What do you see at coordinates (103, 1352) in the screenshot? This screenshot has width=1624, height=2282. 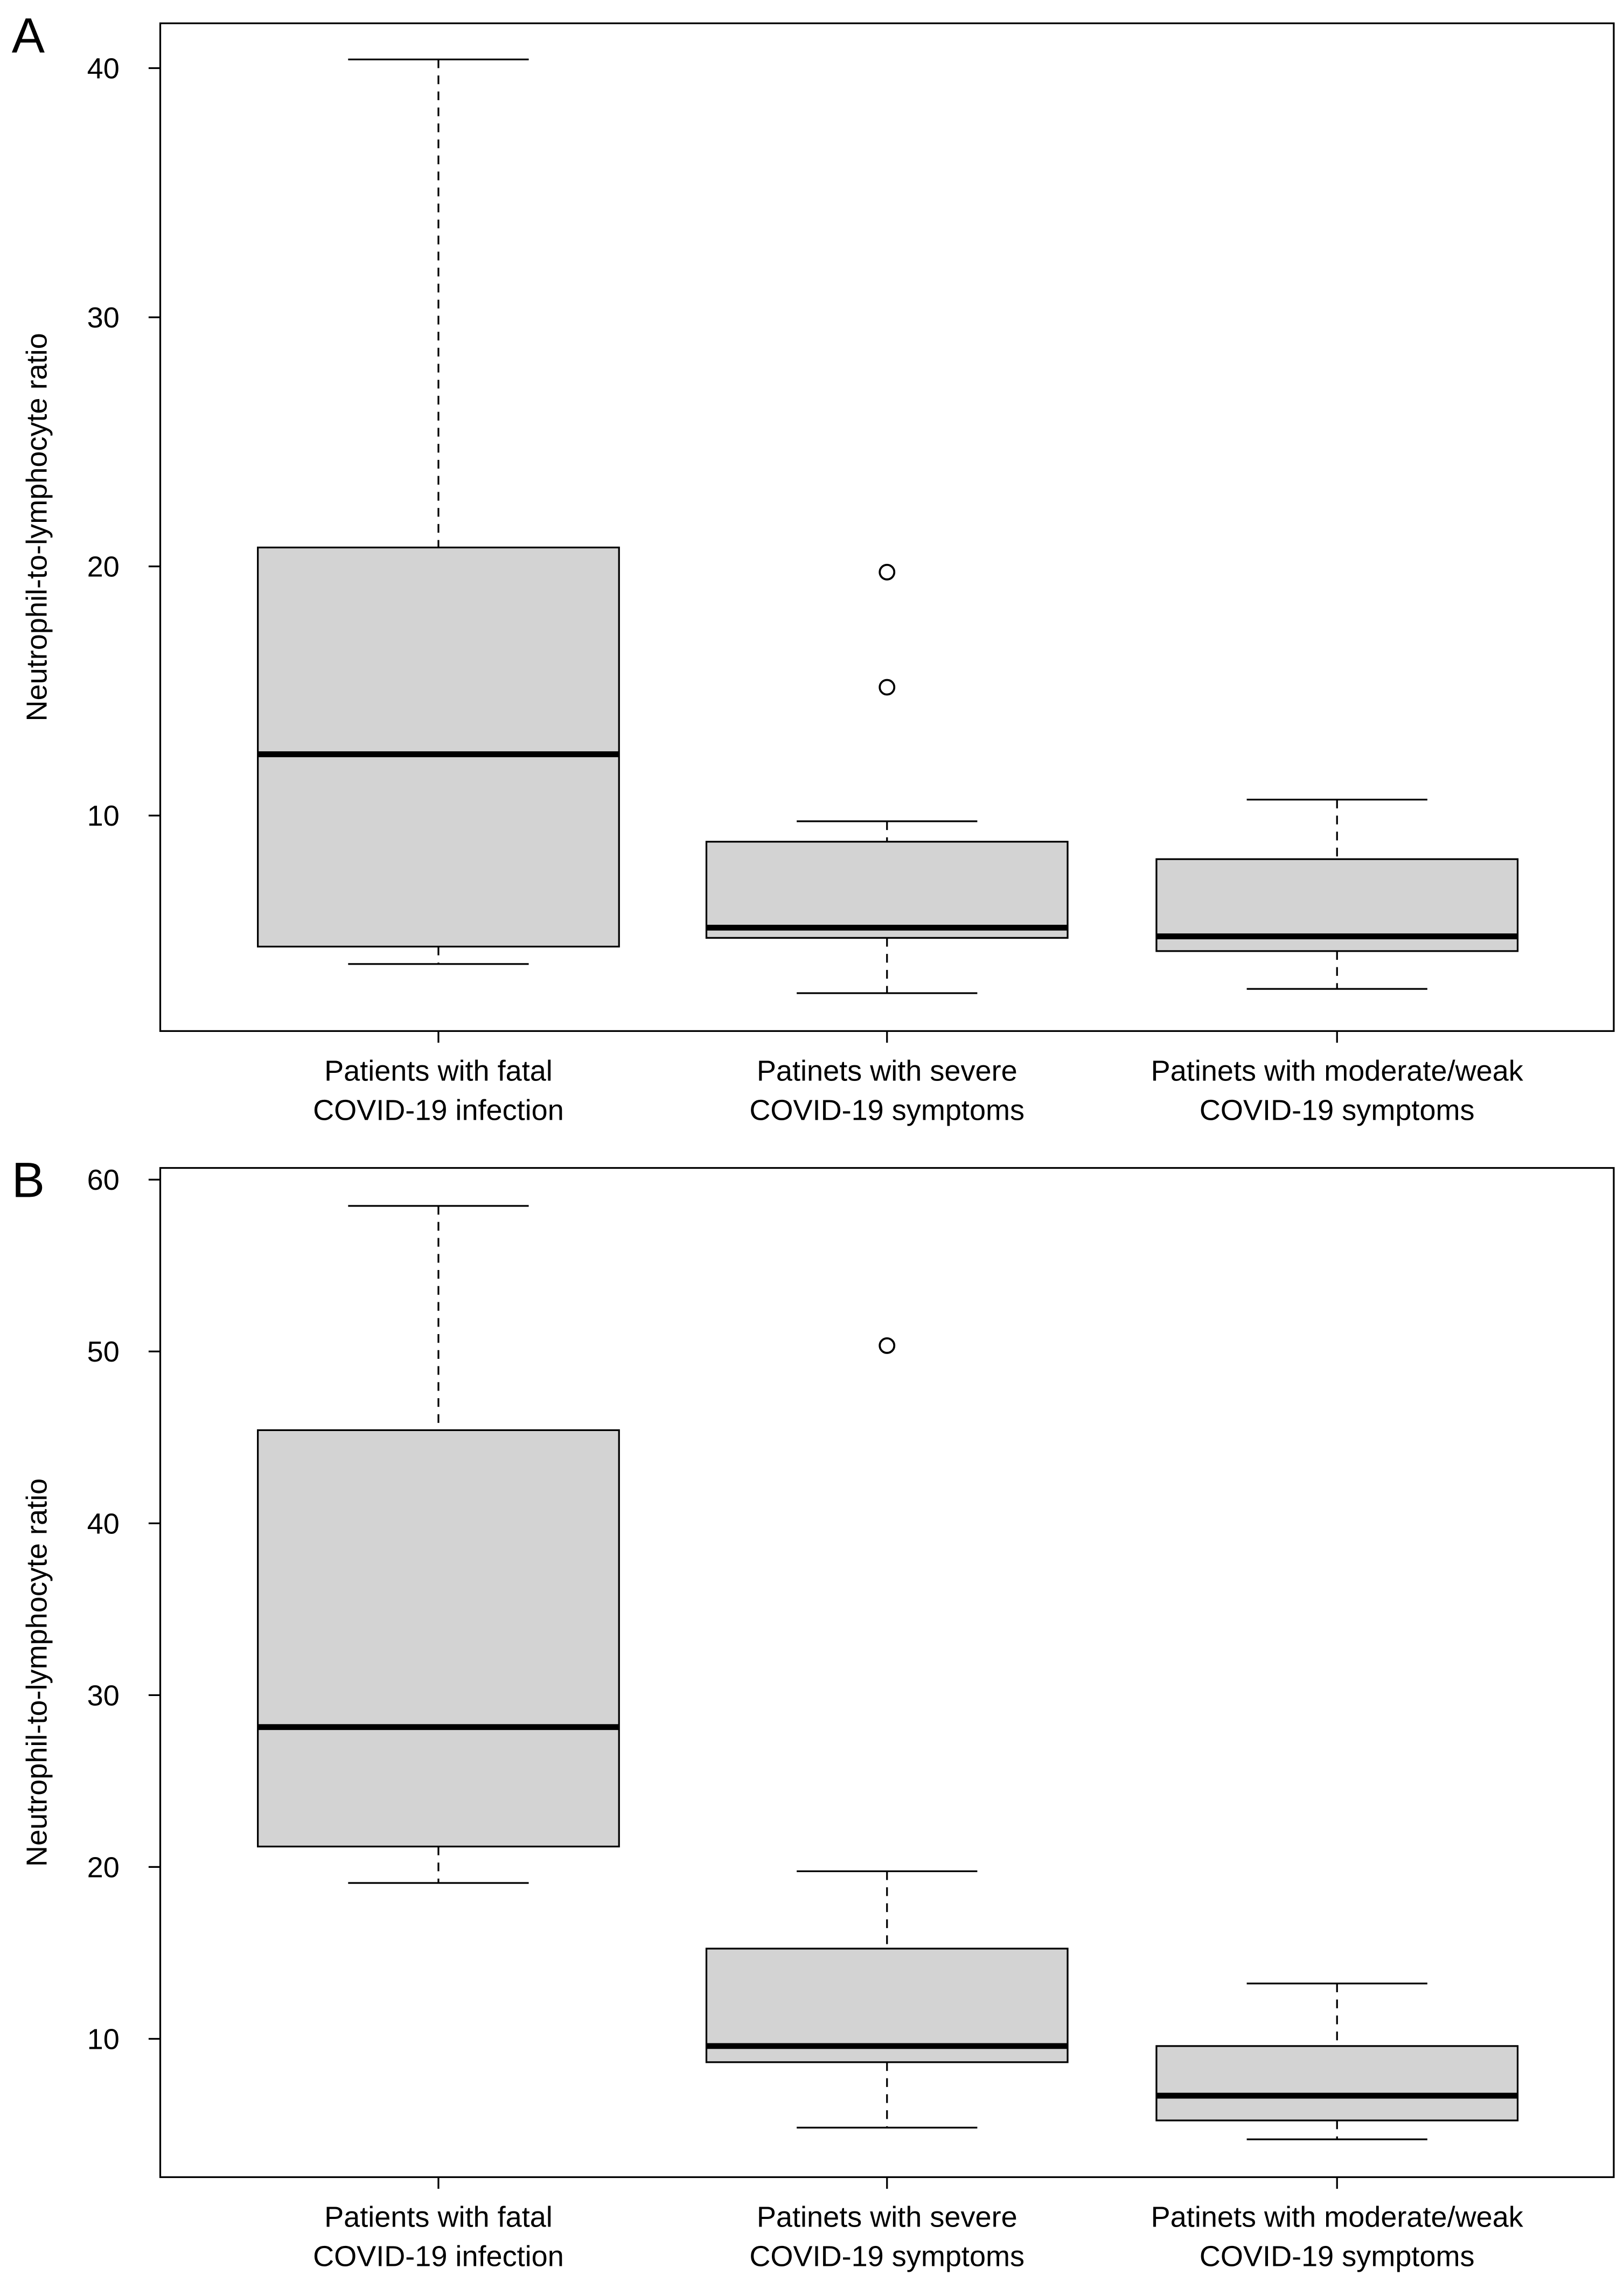 I see `y-tick-label: 50` at bounding box center [103, 1352].